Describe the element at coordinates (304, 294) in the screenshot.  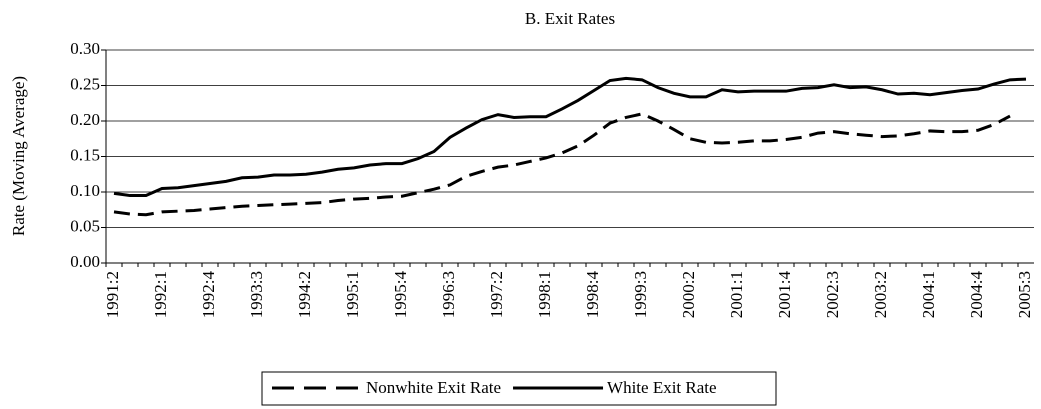
I see `x-tick-label: 1994:2` at that location.